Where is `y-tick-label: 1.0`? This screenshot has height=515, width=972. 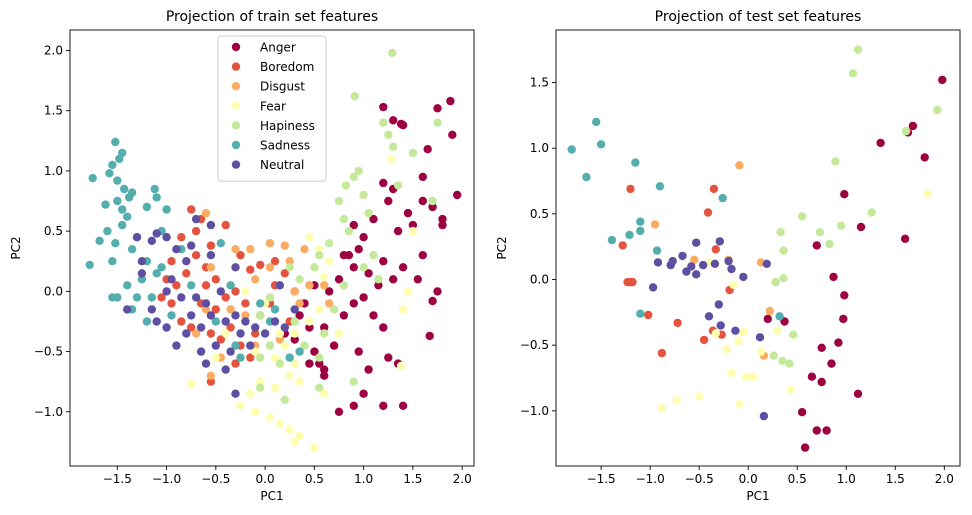 y-tick-label: 1.0 is located at coordinates (539, 148).